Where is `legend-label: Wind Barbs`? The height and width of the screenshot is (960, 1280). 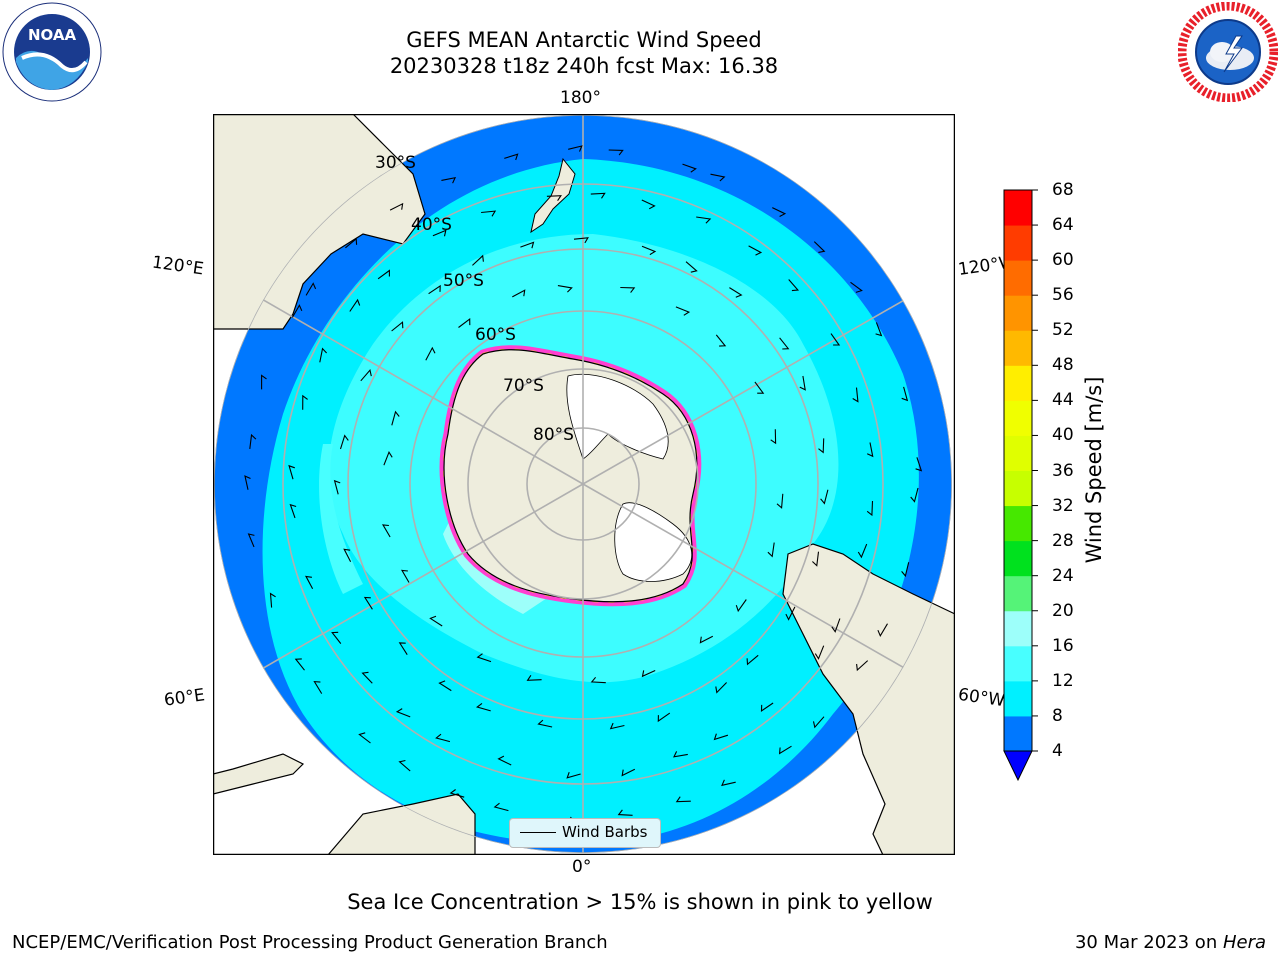 legend-label: Wind Barbs is located at coordinates (605, 832).